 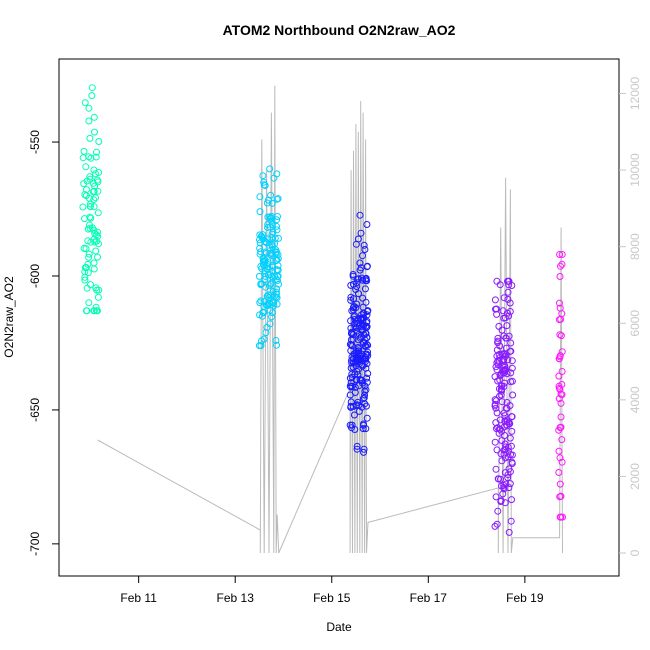 I want to click on x-axis: Feb 11 Feb 13 Feb 15 Feb 17 Feb 19, so click(x=332, y=590).